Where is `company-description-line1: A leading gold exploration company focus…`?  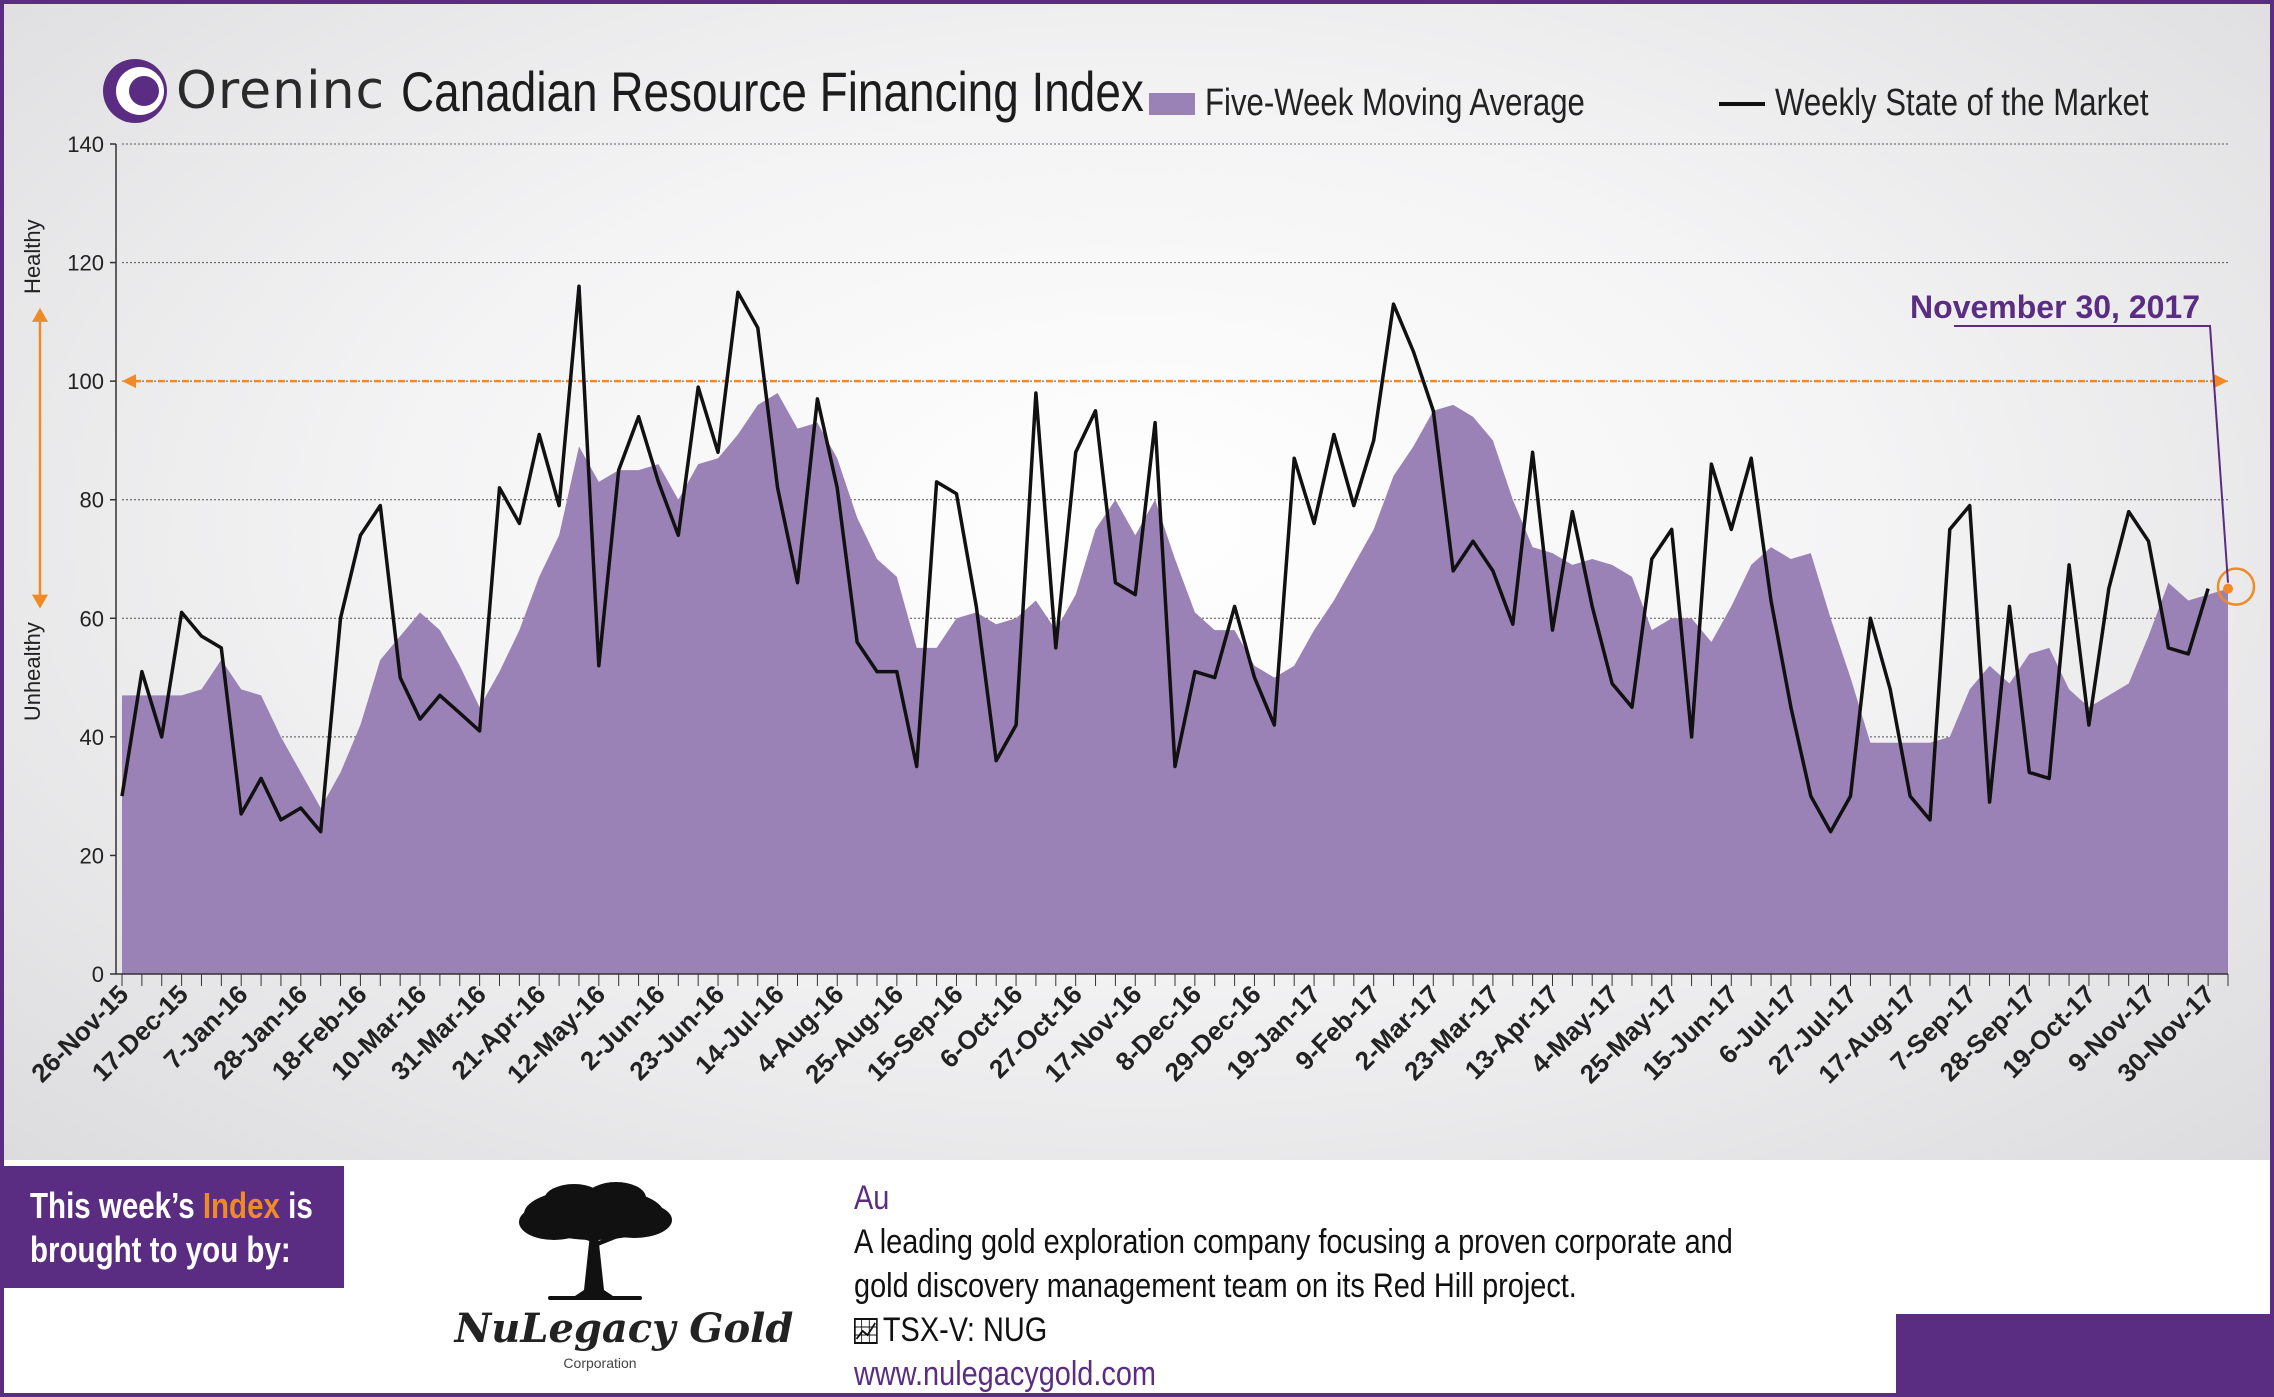
company-description-line1: A leading gold exploration company focus… is located at coordinates (1293, 1242).